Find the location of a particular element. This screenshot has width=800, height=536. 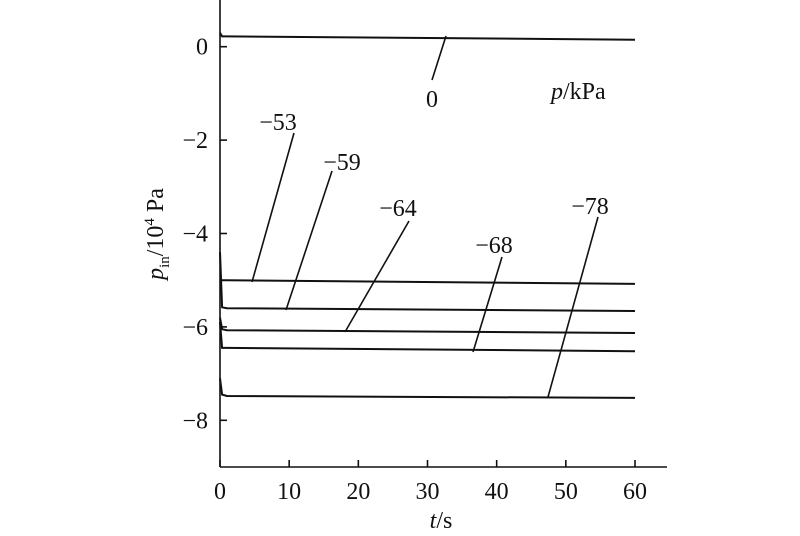

y-tick-label: −6 is located at coordinates (195, 328).